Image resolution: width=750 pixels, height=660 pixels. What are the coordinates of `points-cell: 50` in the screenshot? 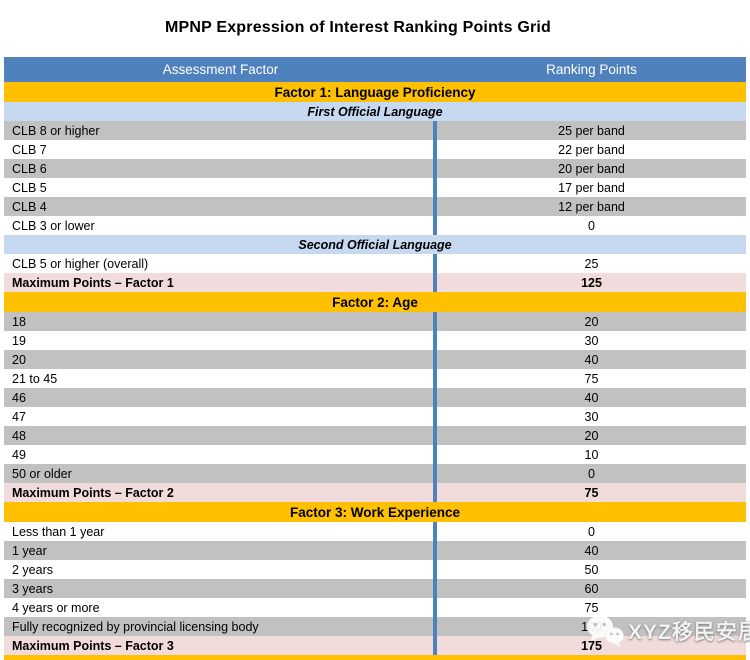 It's located at (591, 569).